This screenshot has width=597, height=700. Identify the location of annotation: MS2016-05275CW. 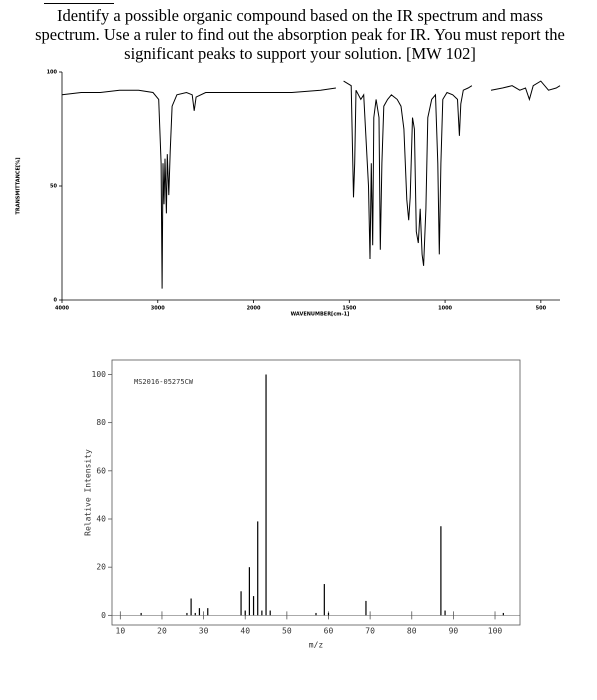
(164, 382).